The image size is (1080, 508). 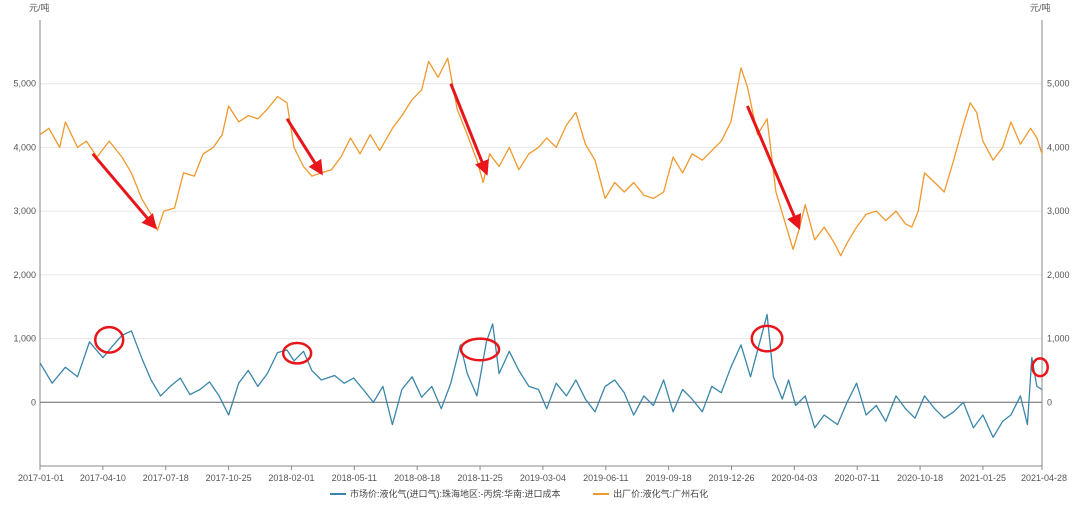 I want to click on y-tick-label-right: 0, so click(x=1049, y=402).